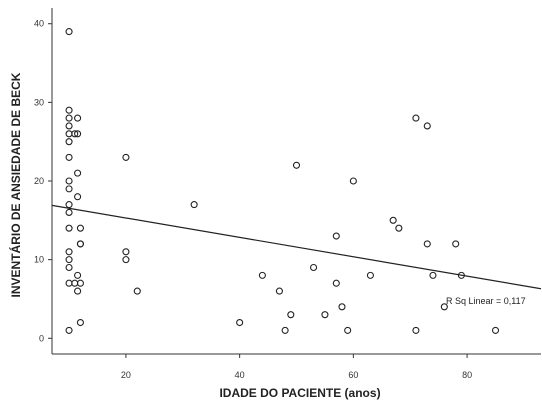  What do you see at coordinates (39, 24) in the screenshot?
I see `y-tick-label: 40` at bounding box center [39, 24].